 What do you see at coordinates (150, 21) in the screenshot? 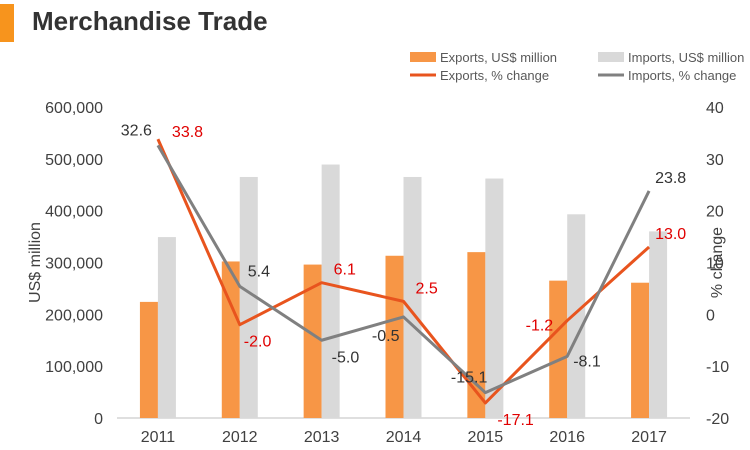
I see `page-title: Merchandise Trade` at bounding box center [150, 21].